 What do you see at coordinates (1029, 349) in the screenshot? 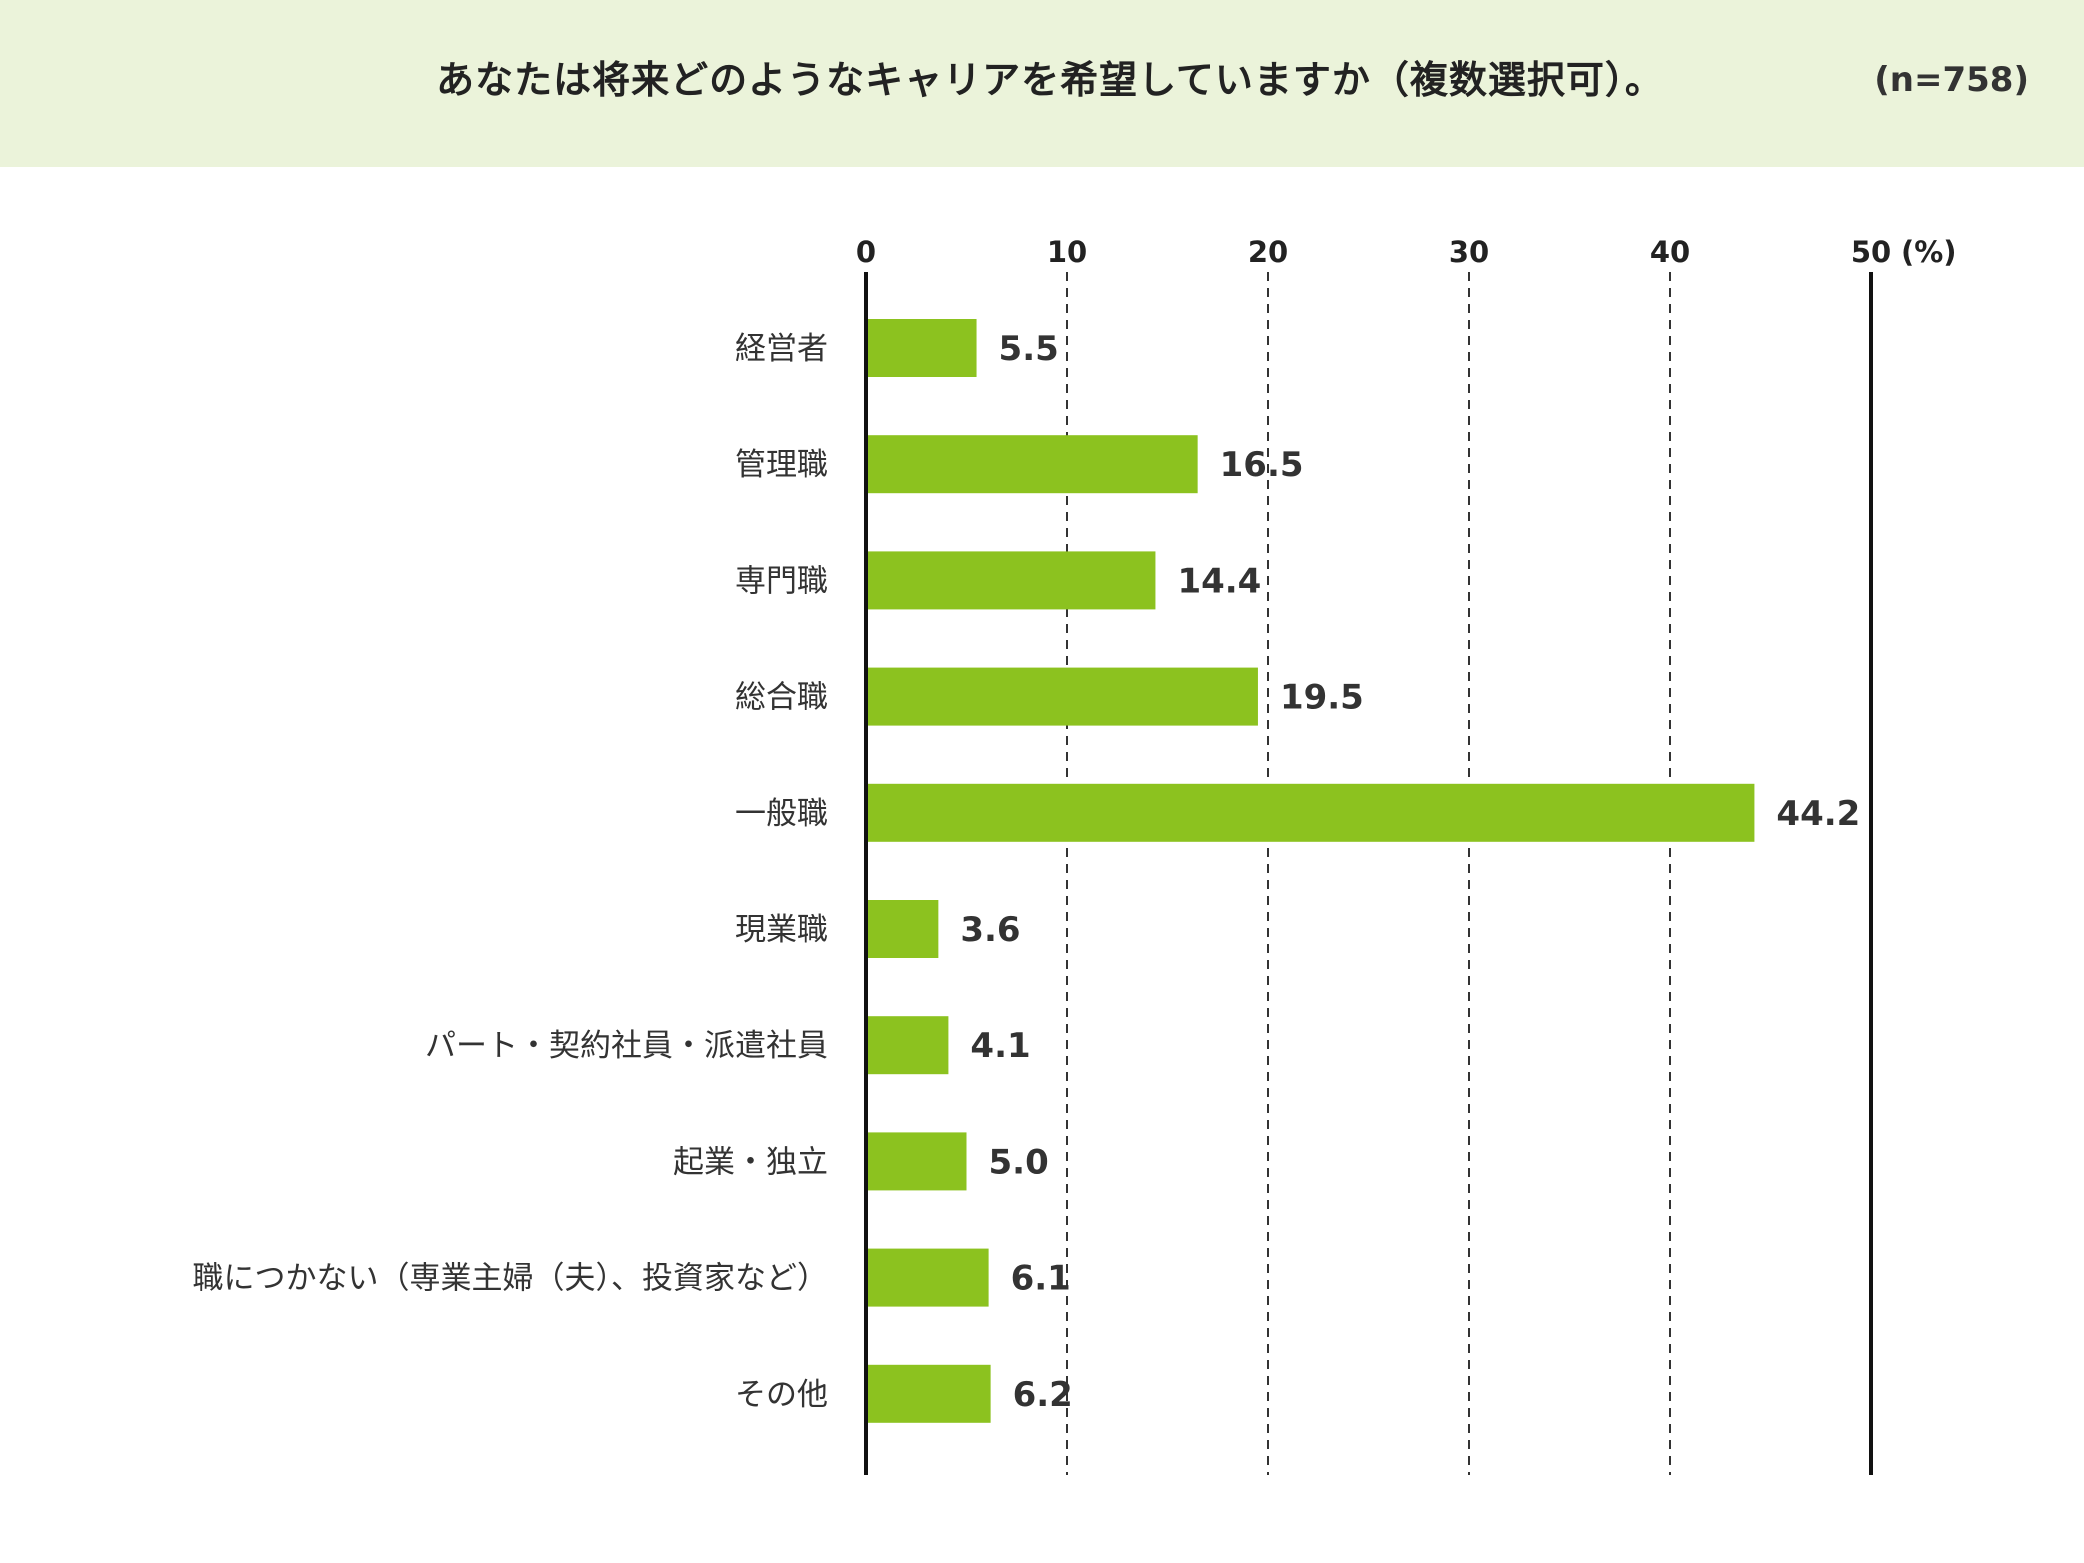
I see `value-label-1: 5.5` at bounding box center [1029, 349].